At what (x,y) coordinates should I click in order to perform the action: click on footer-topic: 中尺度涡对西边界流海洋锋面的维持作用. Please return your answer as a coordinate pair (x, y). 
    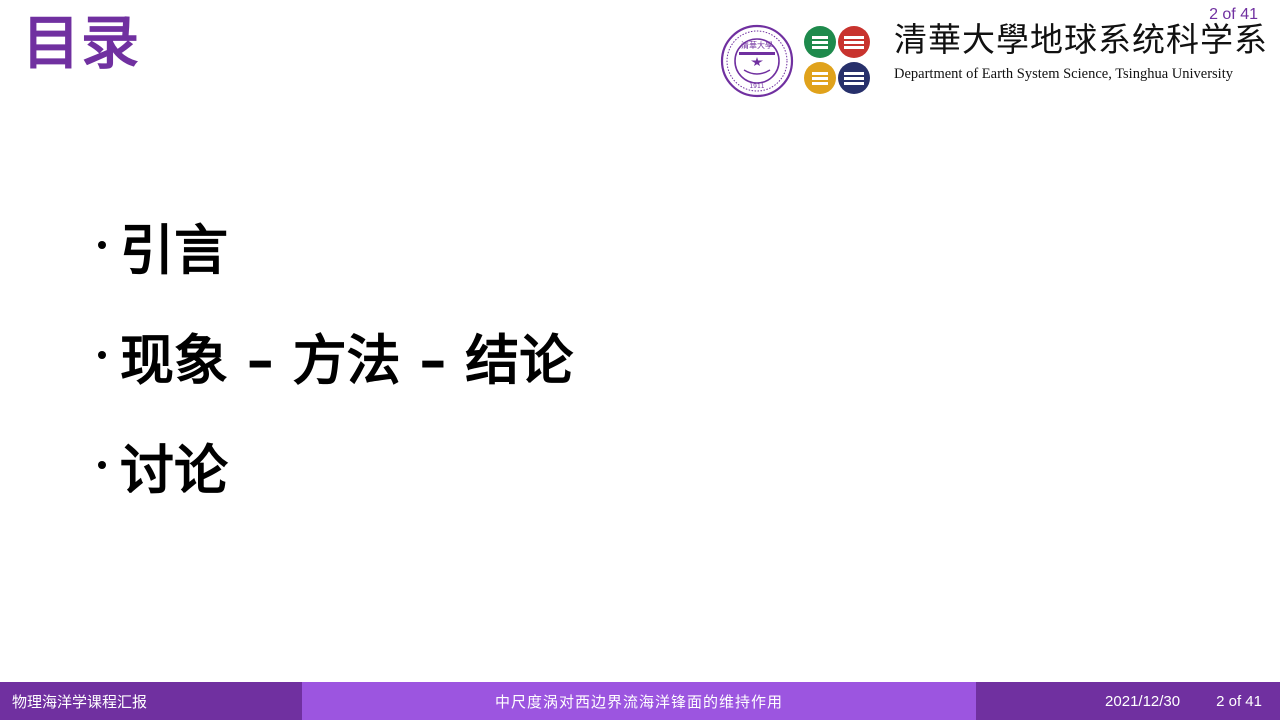
    Looking at the image, I should click on (639, 701).